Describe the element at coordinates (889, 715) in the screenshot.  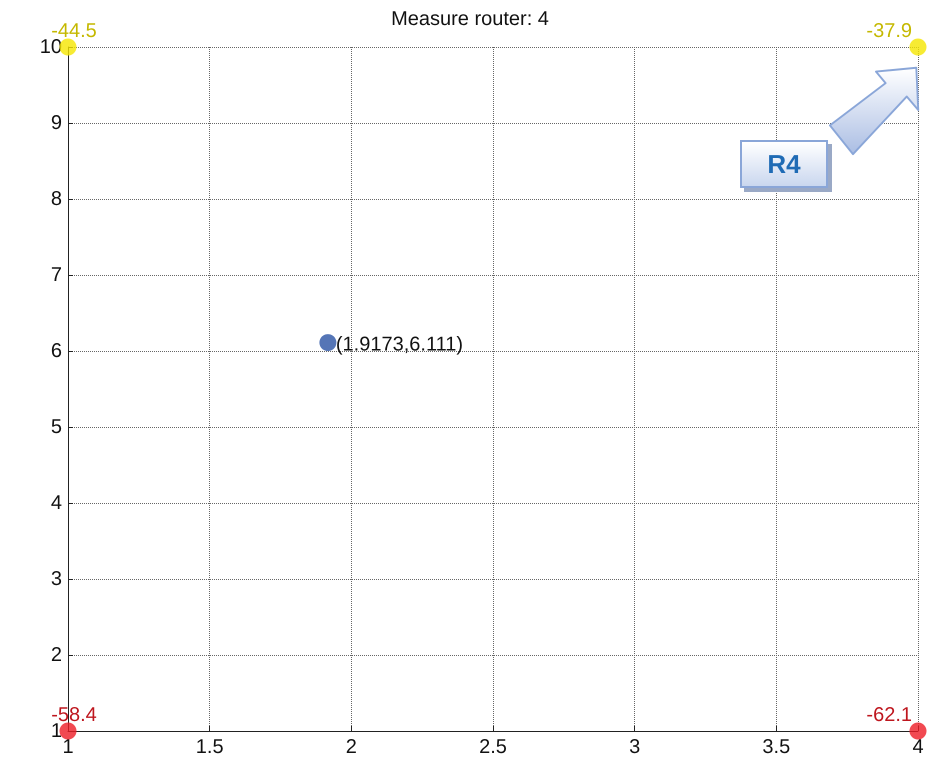
I see `annotation: -62.1` at that location.